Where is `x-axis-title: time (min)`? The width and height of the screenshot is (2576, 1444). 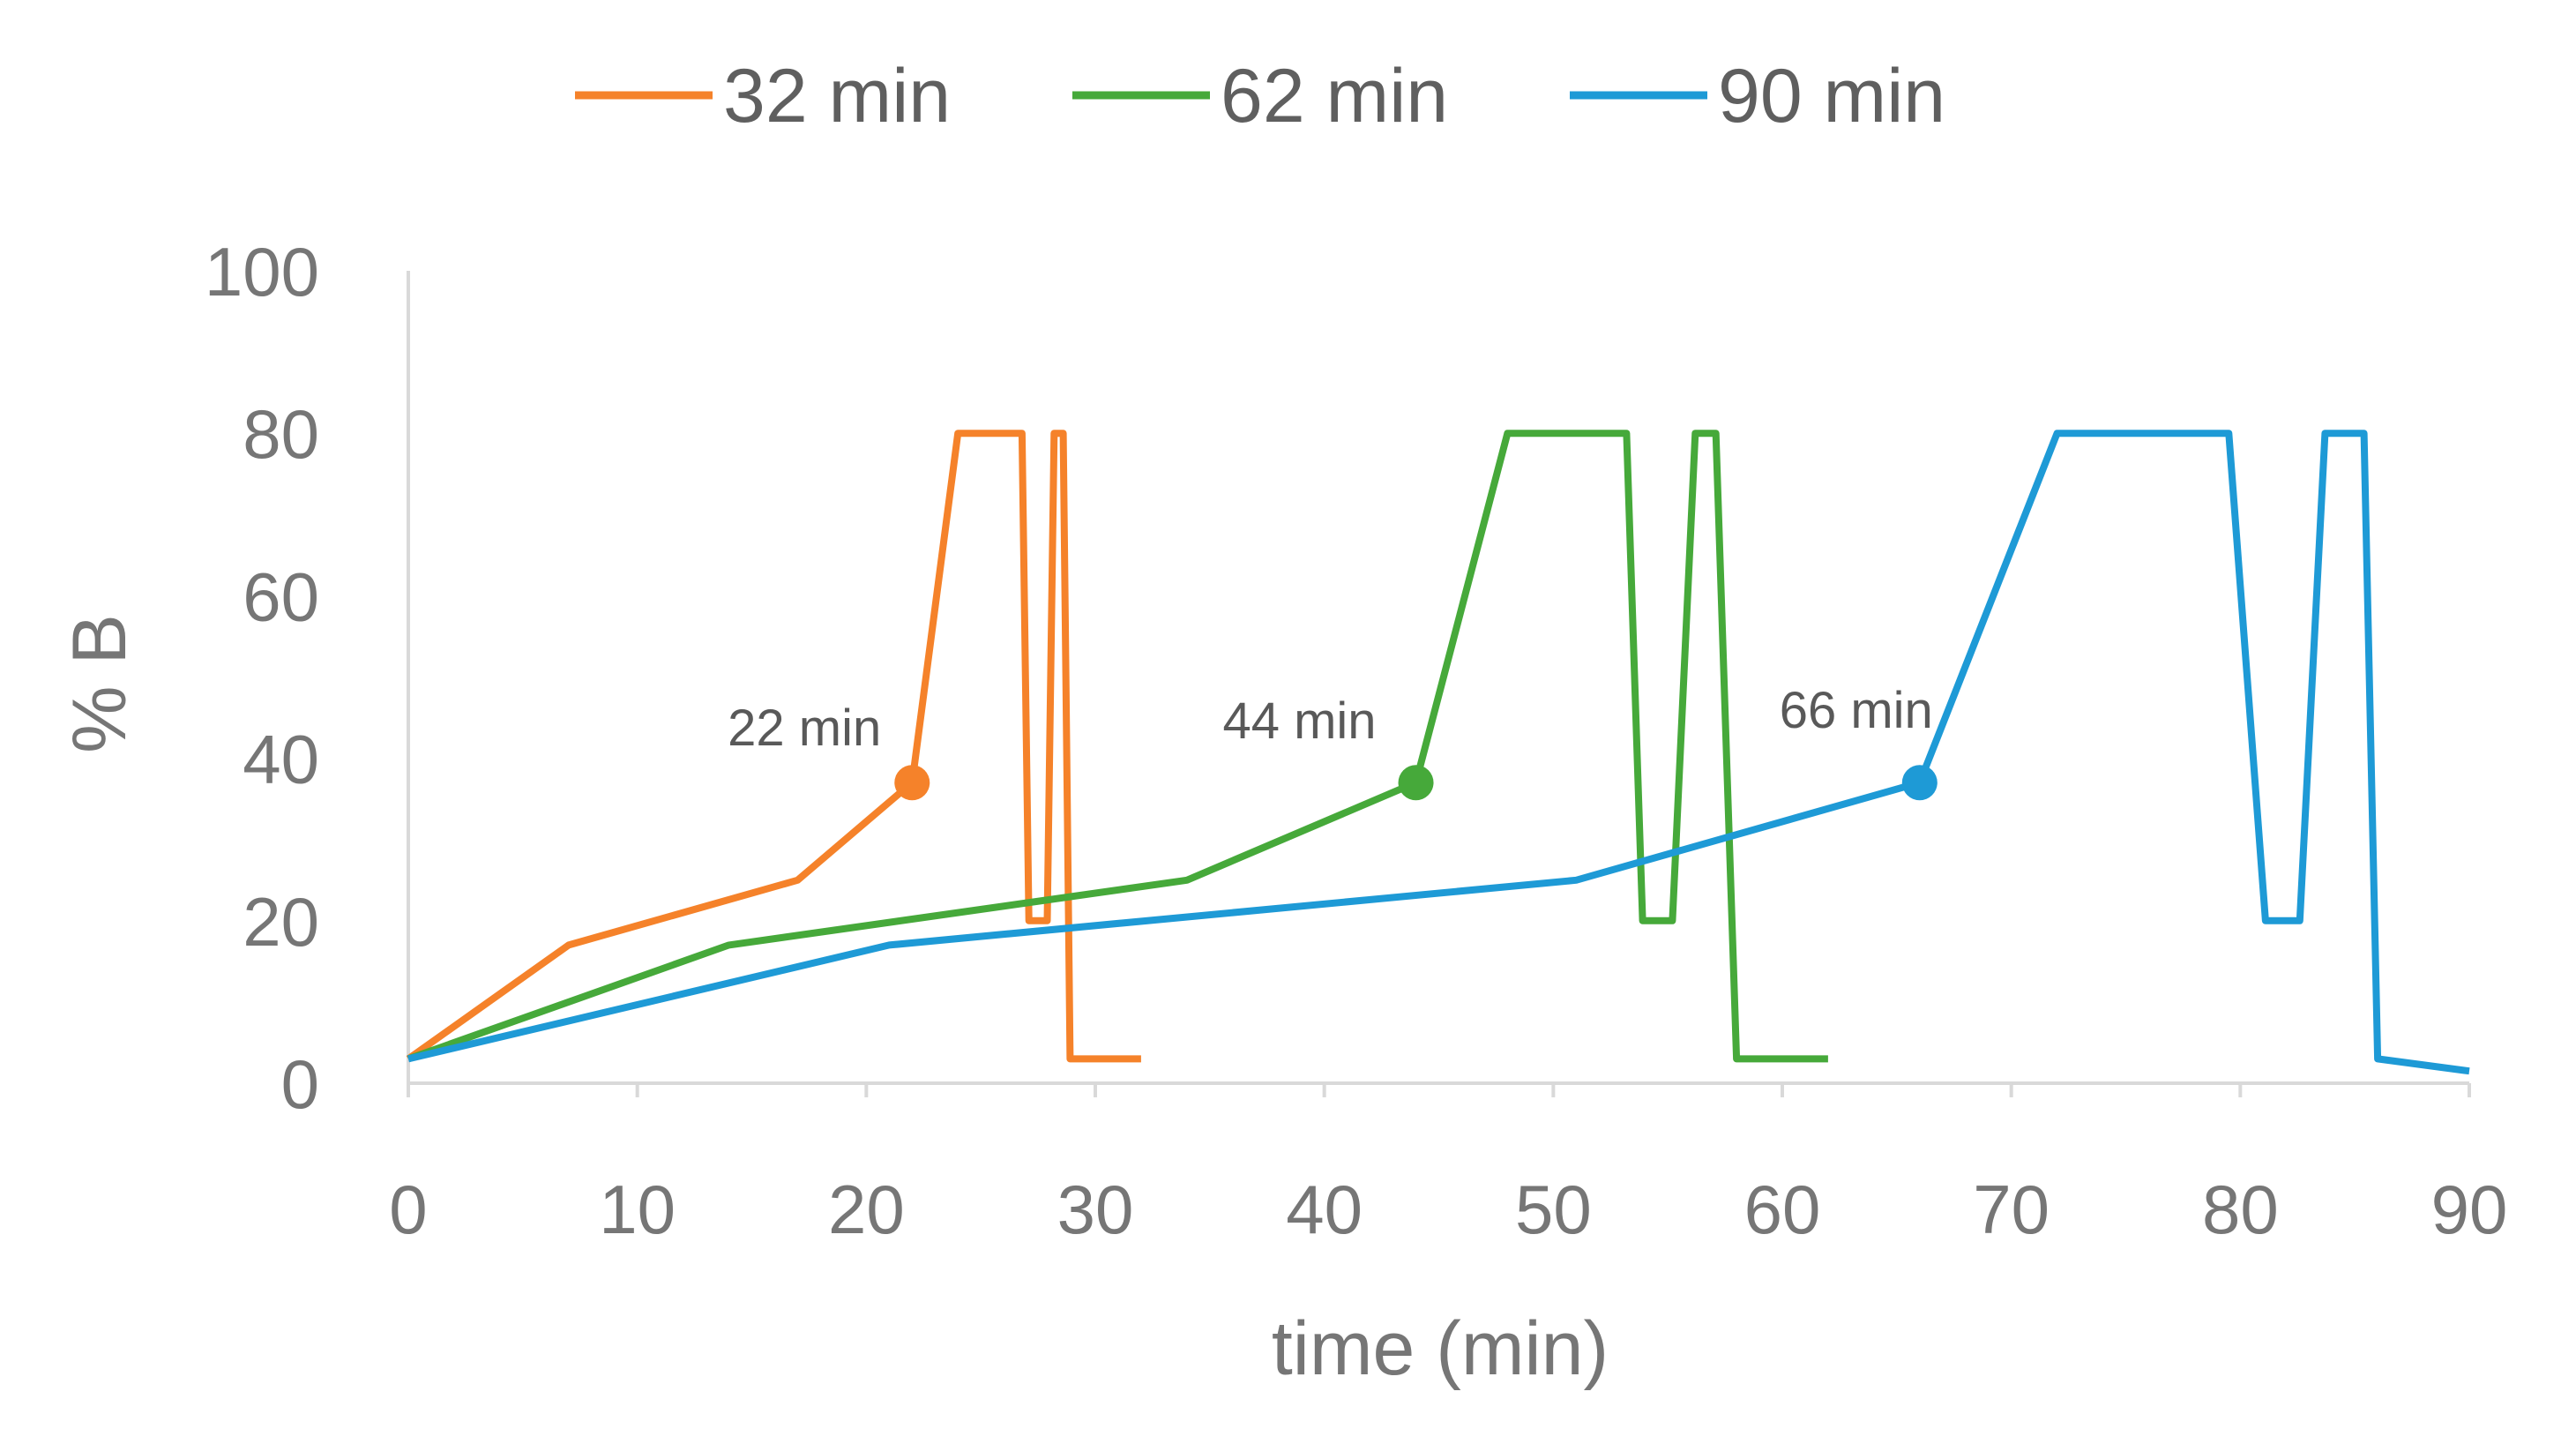 x-axis-title: time (min) is located at coordinates (1440, 1349).